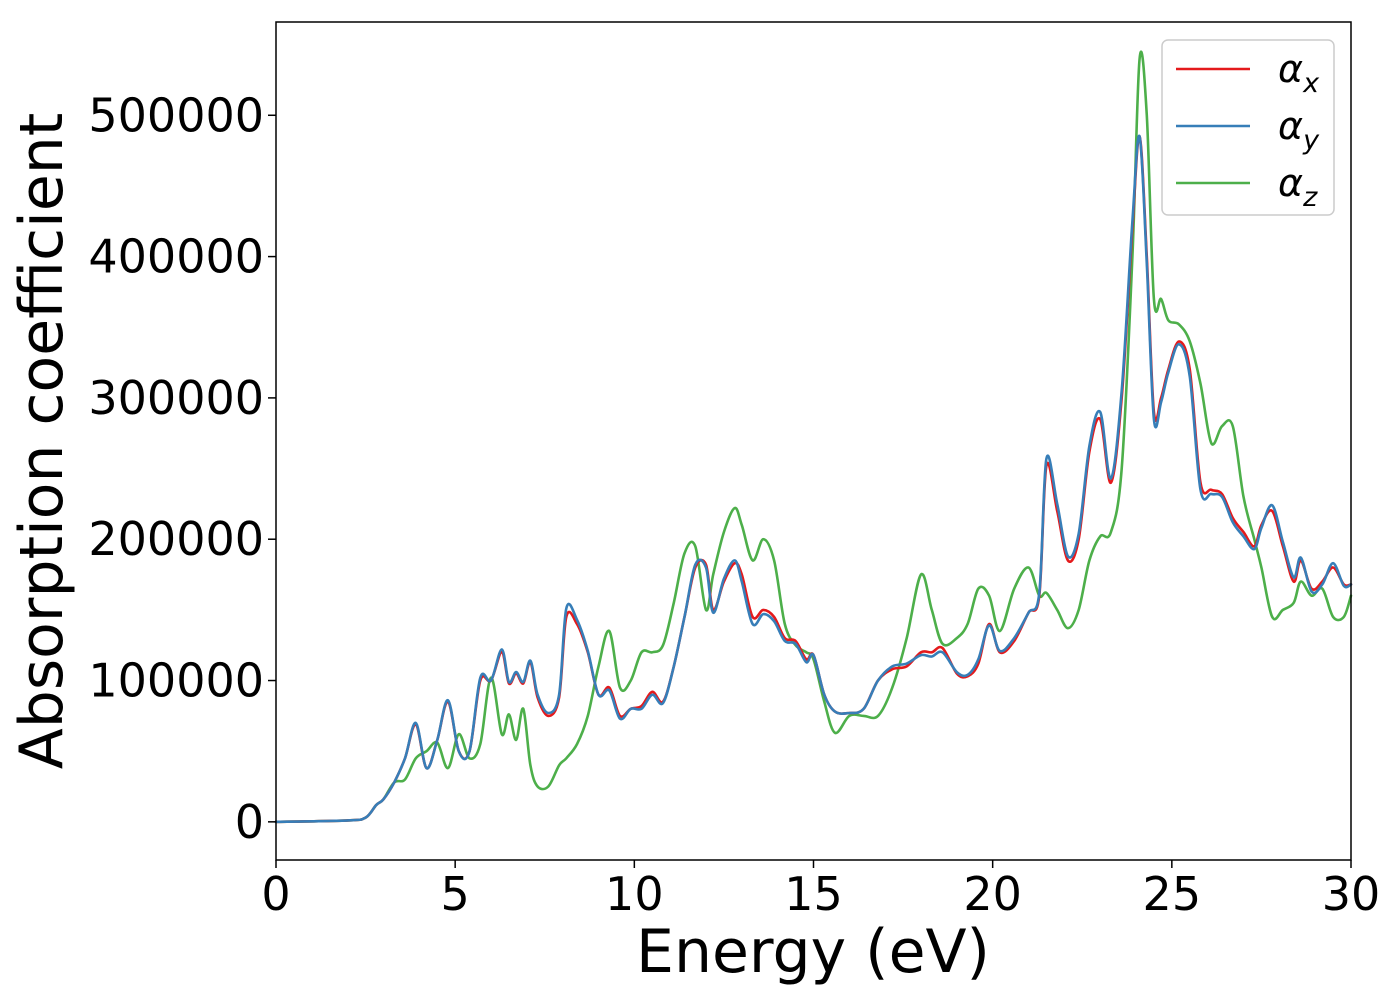 Image resolution: width=1400 pixels, height=1000 pixels. Describe the element at coordinates (176, 681) in the screenshot. I see `y-tick-label: 100000` at that location.